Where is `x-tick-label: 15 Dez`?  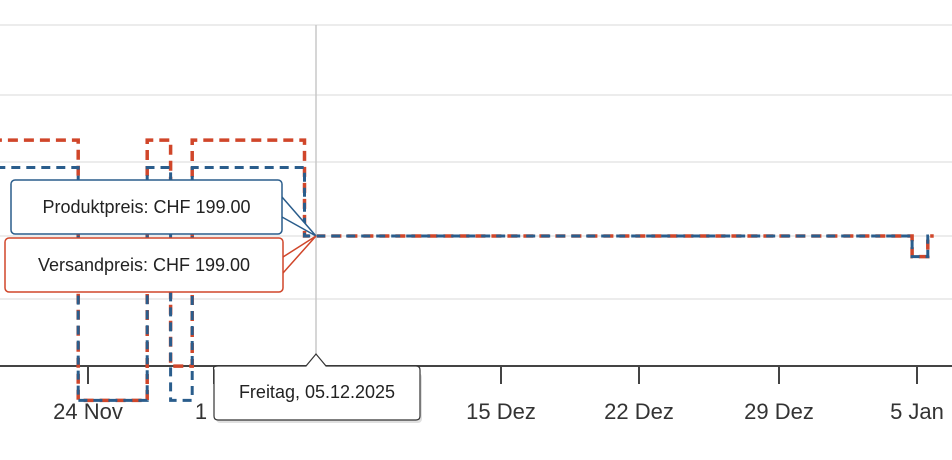 x-tick-label: 15 Dez is located at coordinates (501, 411).